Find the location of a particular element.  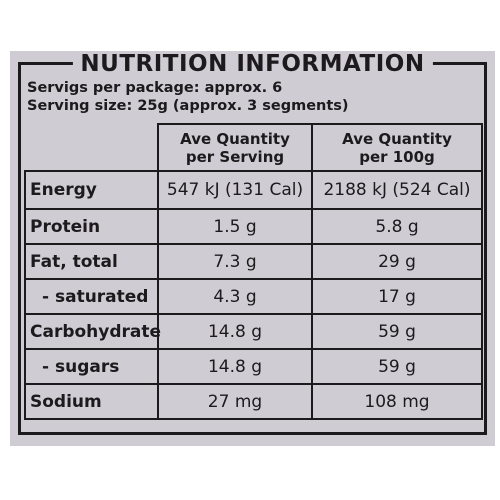

table-row: - sugars 14.8 g 59 g is located at coordinates (253, 366).